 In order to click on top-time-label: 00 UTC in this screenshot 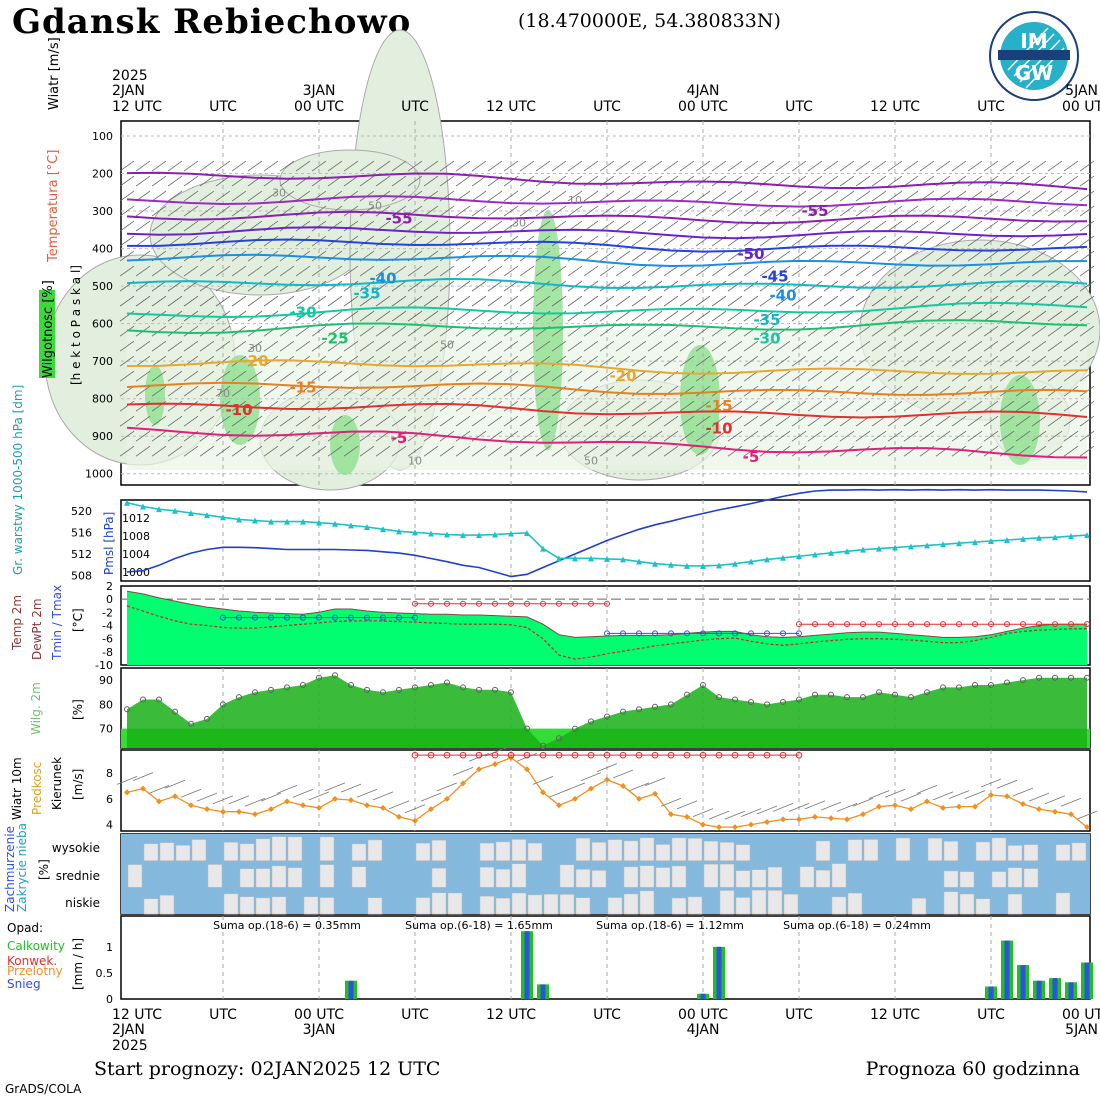, I will do `click(1081, 107)`.